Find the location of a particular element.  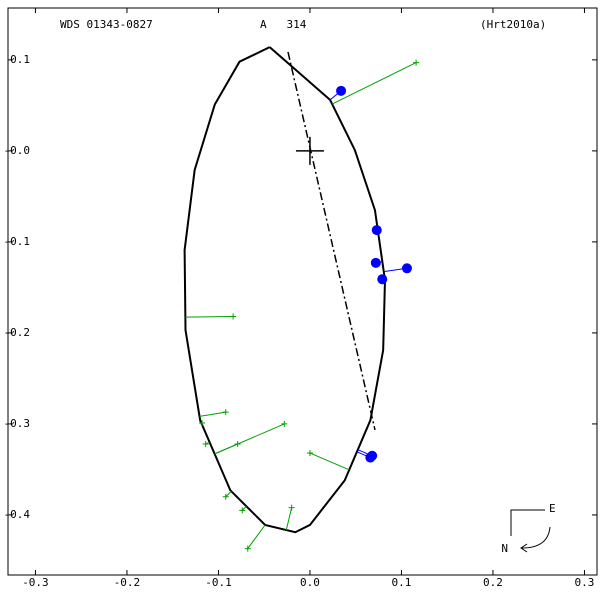

y-tick-label: -0.2 is located at coordinates (17, 332).